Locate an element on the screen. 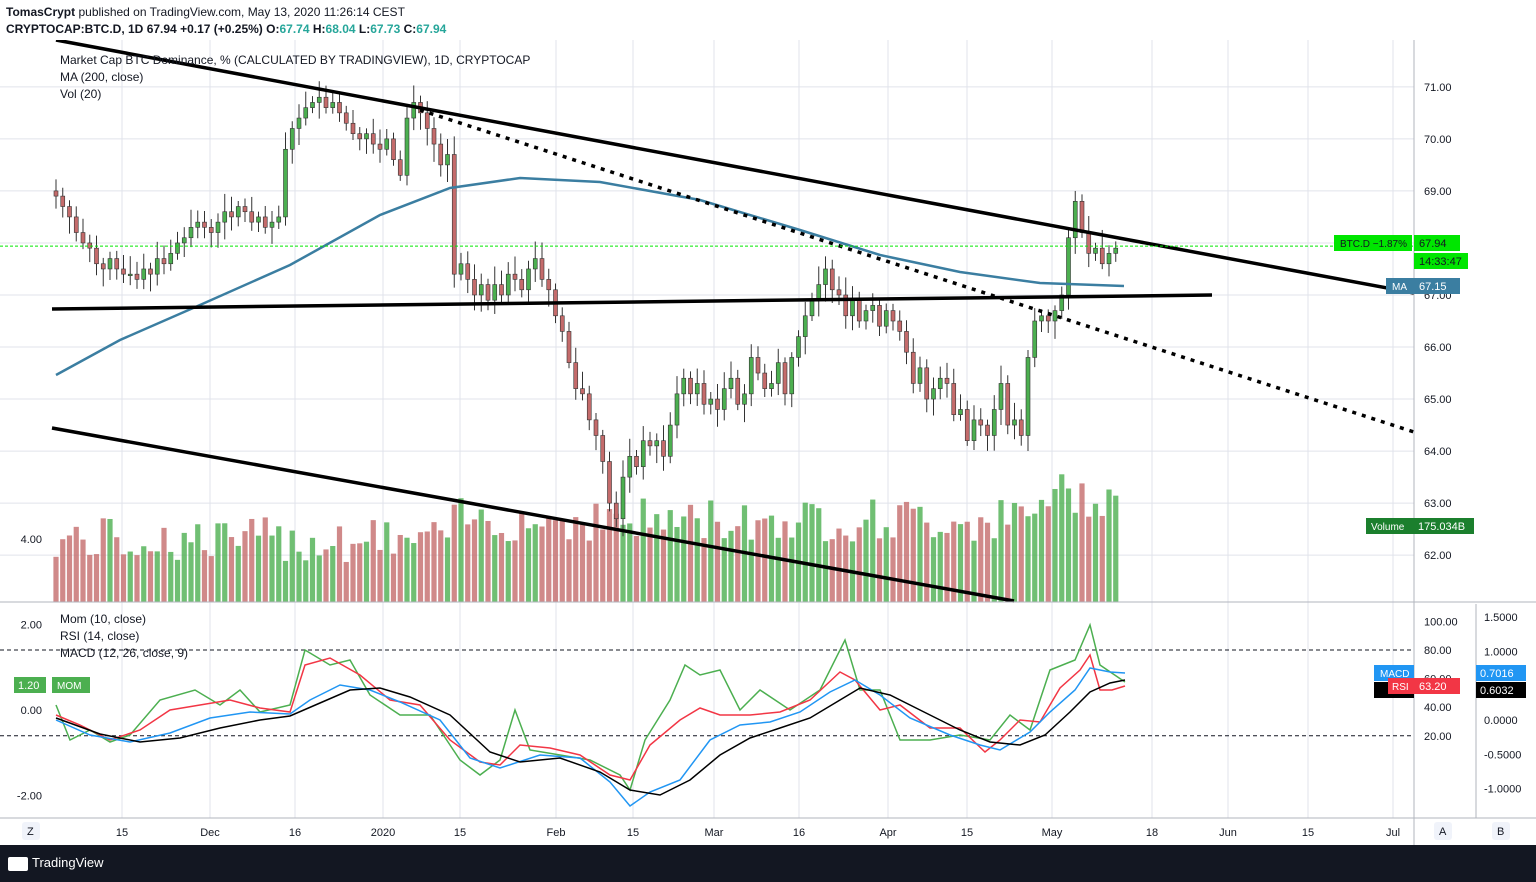 This screenshot has width=1536, height=882. scale-button-z: Z is located at coordinates (31, 831).